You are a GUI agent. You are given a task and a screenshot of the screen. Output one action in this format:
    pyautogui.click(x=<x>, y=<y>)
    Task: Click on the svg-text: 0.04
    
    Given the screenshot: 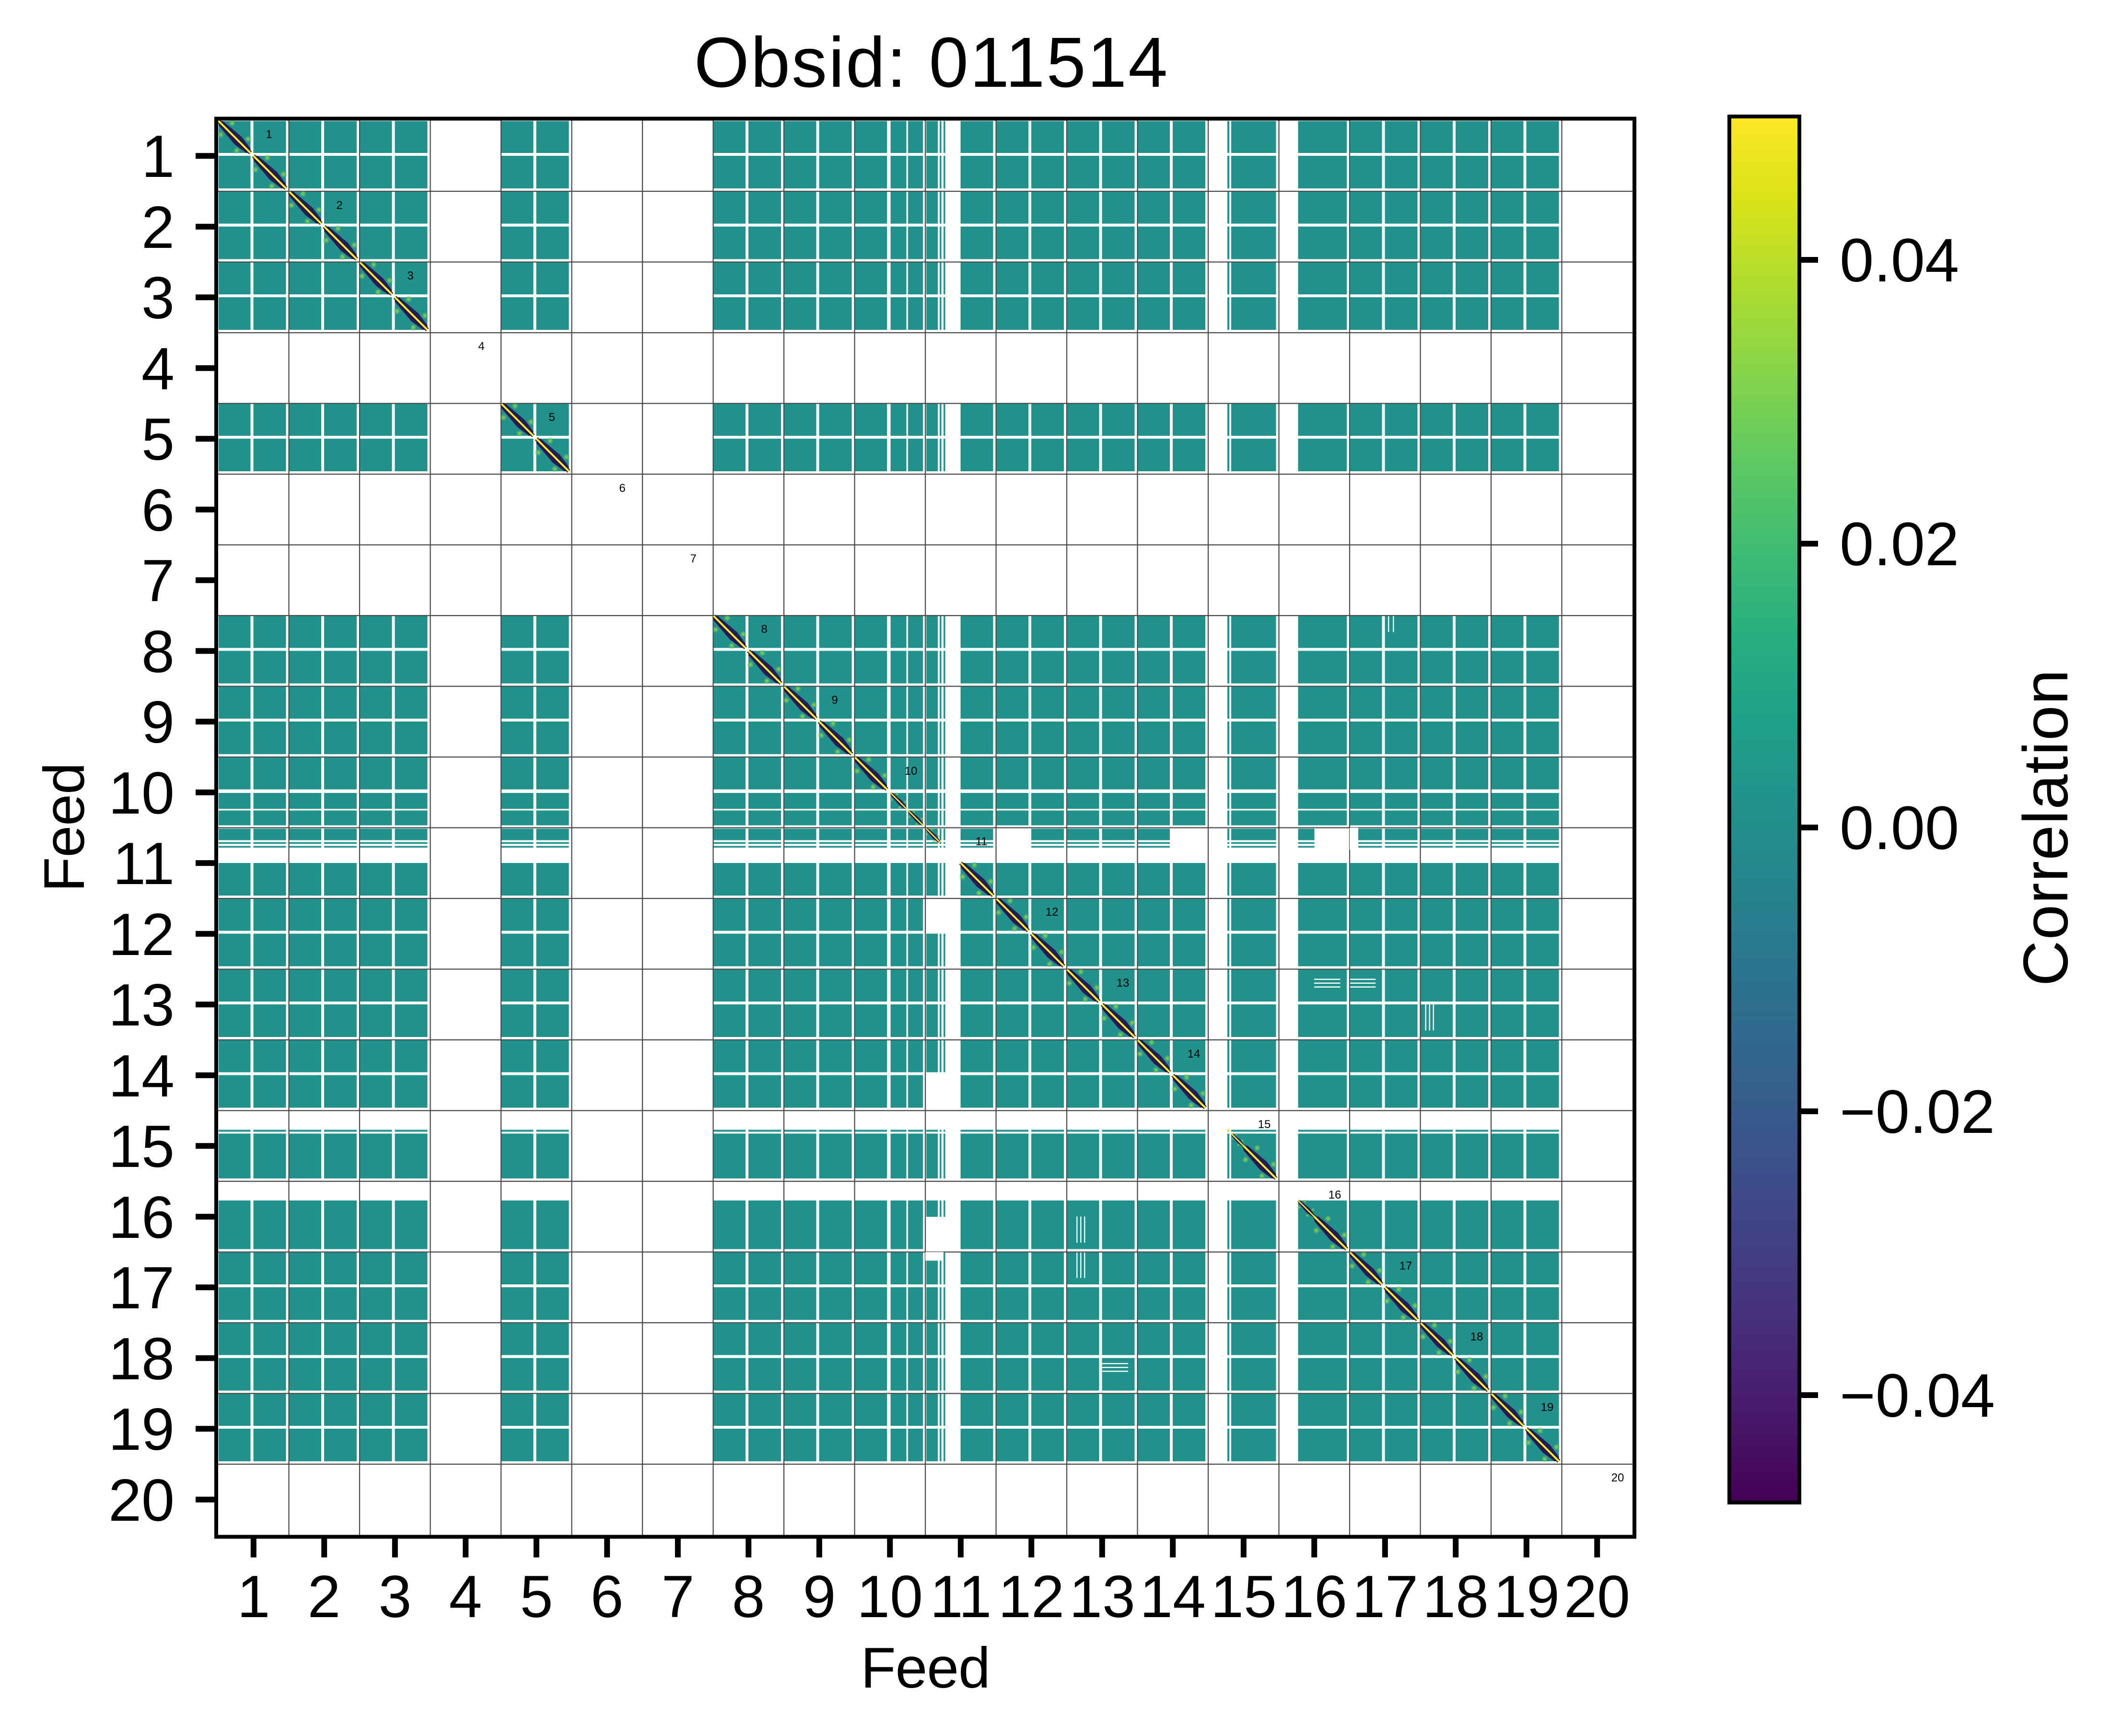 What is the action you would take?
    pyautogui.click(x=1899, y=260)
    